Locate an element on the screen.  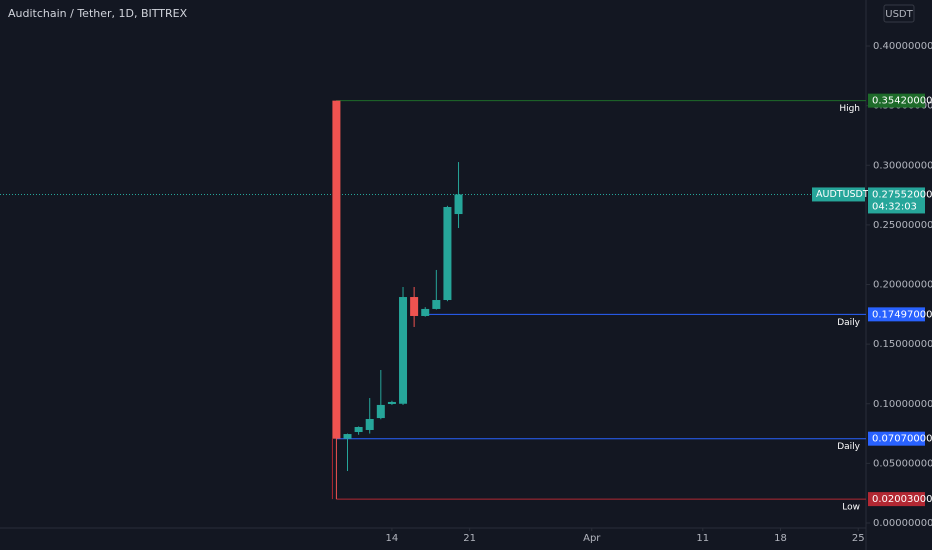
last-price-label: 0.27552000 is located at coordinates (902, 194).